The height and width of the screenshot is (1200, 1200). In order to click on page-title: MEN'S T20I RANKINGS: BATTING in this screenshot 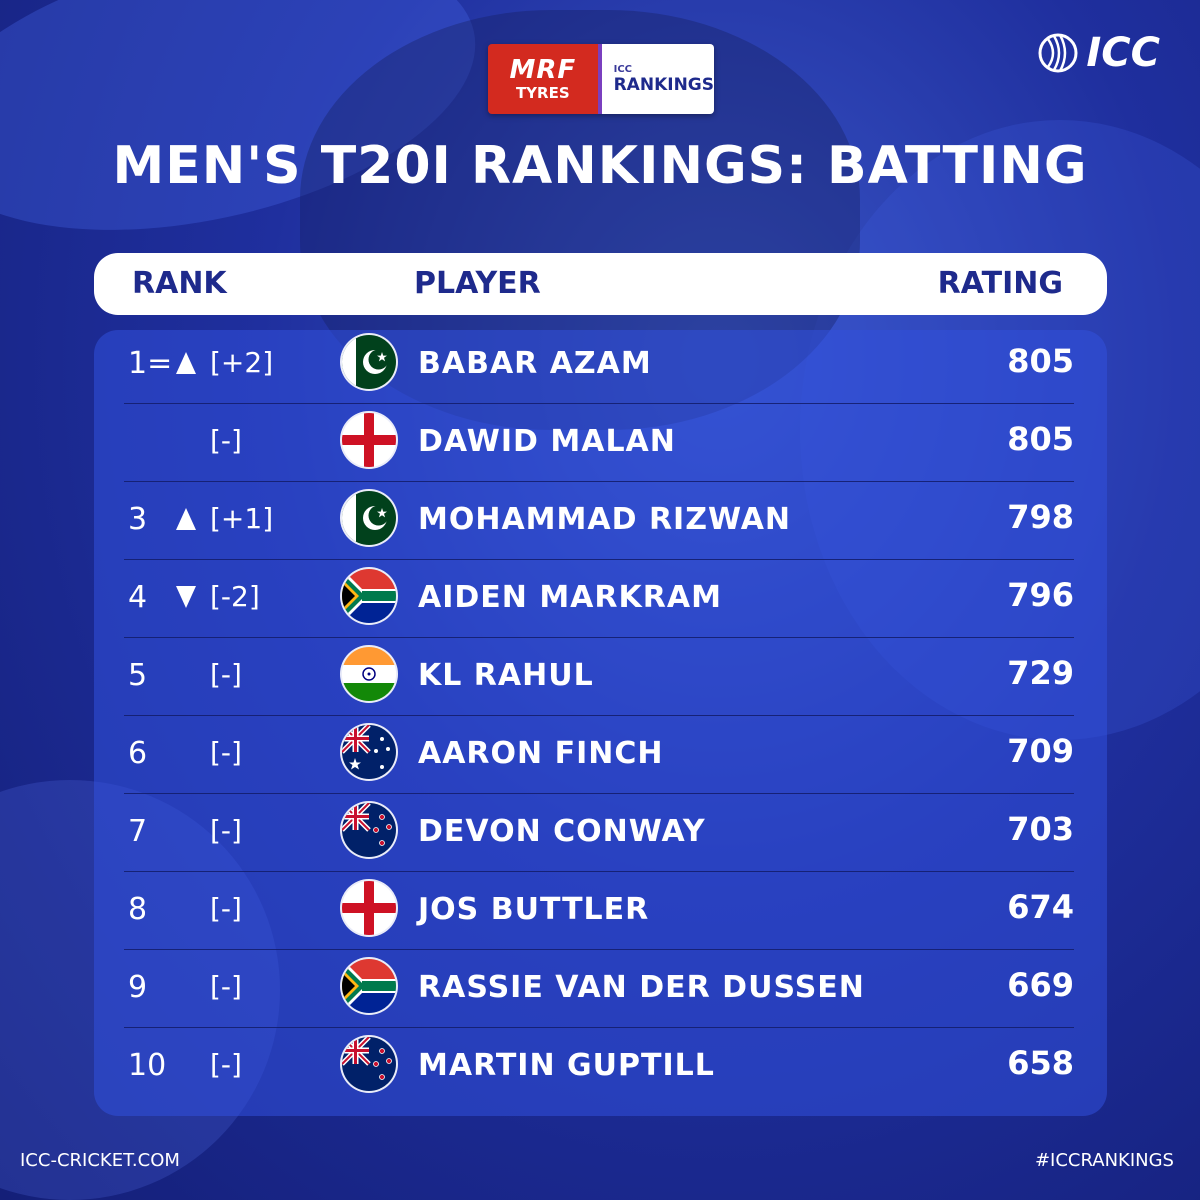, I will do `click(600, 166)`.